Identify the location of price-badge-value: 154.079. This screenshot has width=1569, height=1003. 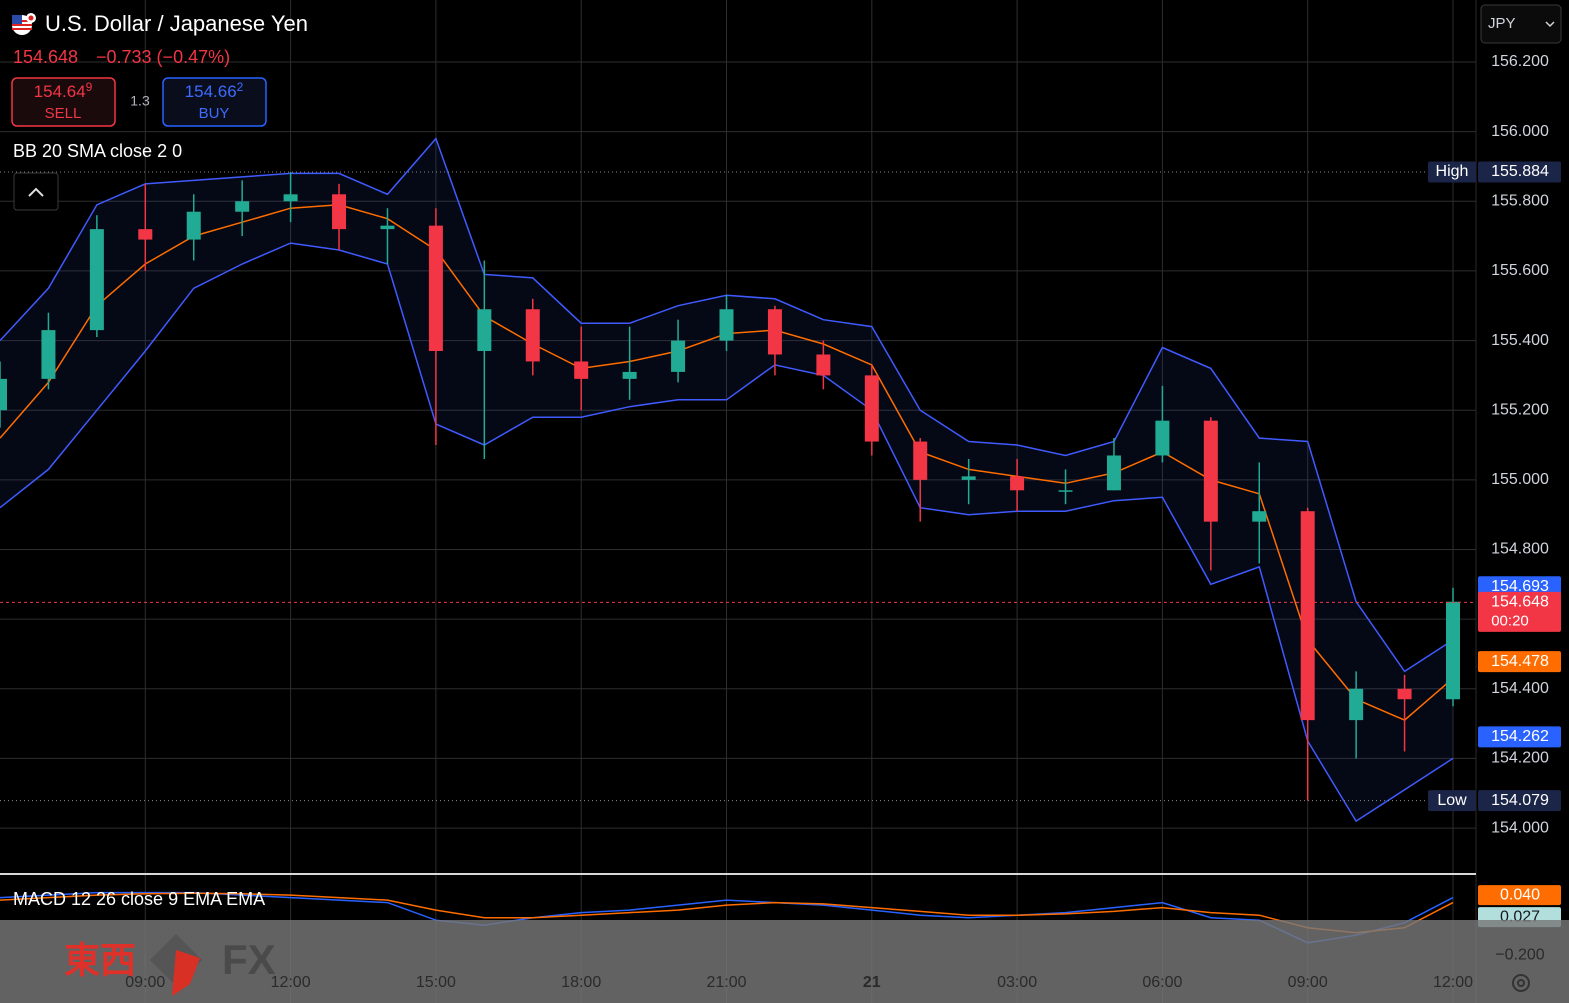
(1520, 800).